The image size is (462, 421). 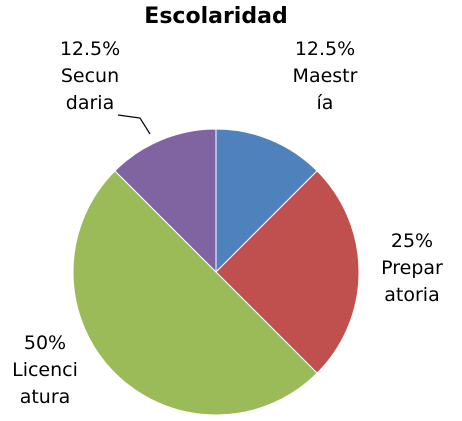 What do you see at coordinates (325, 89) in the screenshot?
I see `category-label: Maestría` at bounding box center [325, 89].